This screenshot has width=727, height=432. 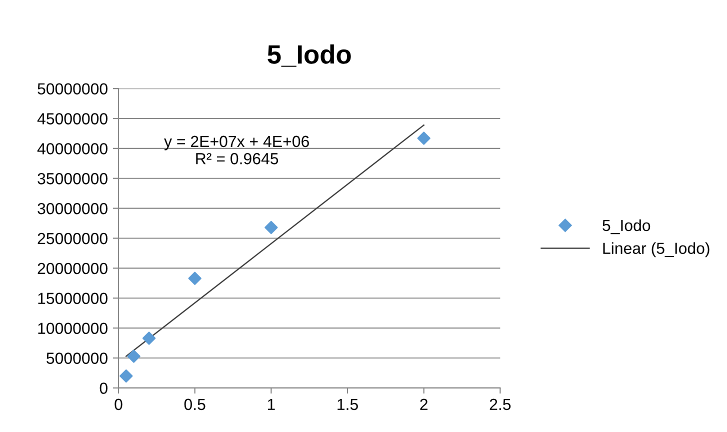 I want to click on chart-title: 5_Iodo, so click(x=309, y=55).